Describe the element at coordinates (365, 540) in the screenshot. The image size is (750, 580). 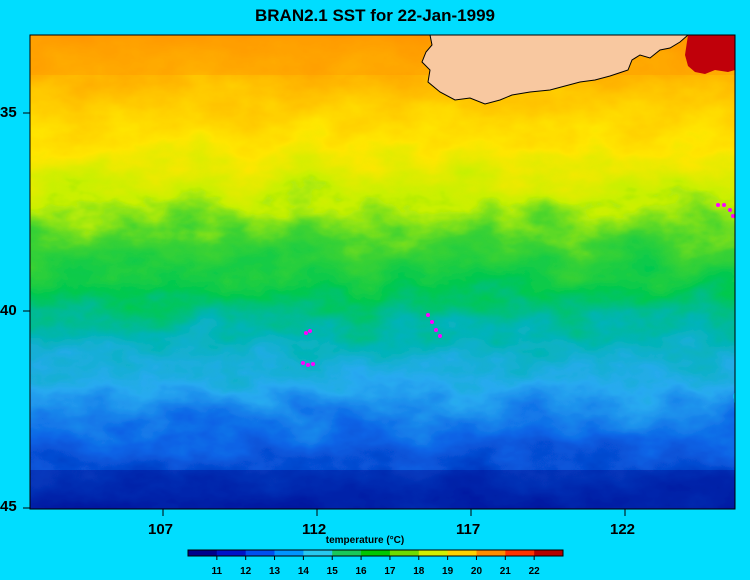
I see `colorbar-title: temperature (°C)` at that location.